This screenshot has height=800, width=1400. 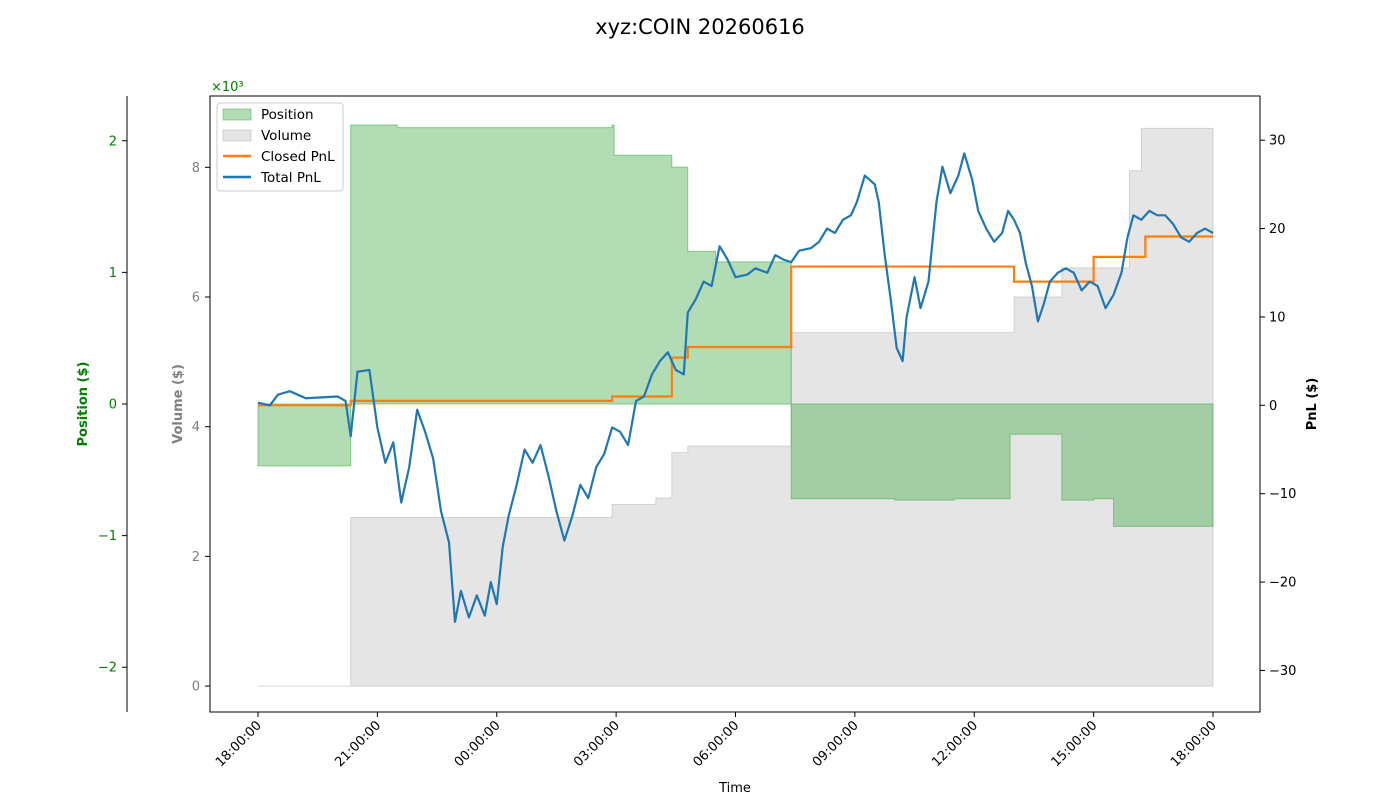 What do you see at coordinates (1282, 671) in the screenshot?
I see `pnl-tick-label: −30` at bounding box center [1282, 671].